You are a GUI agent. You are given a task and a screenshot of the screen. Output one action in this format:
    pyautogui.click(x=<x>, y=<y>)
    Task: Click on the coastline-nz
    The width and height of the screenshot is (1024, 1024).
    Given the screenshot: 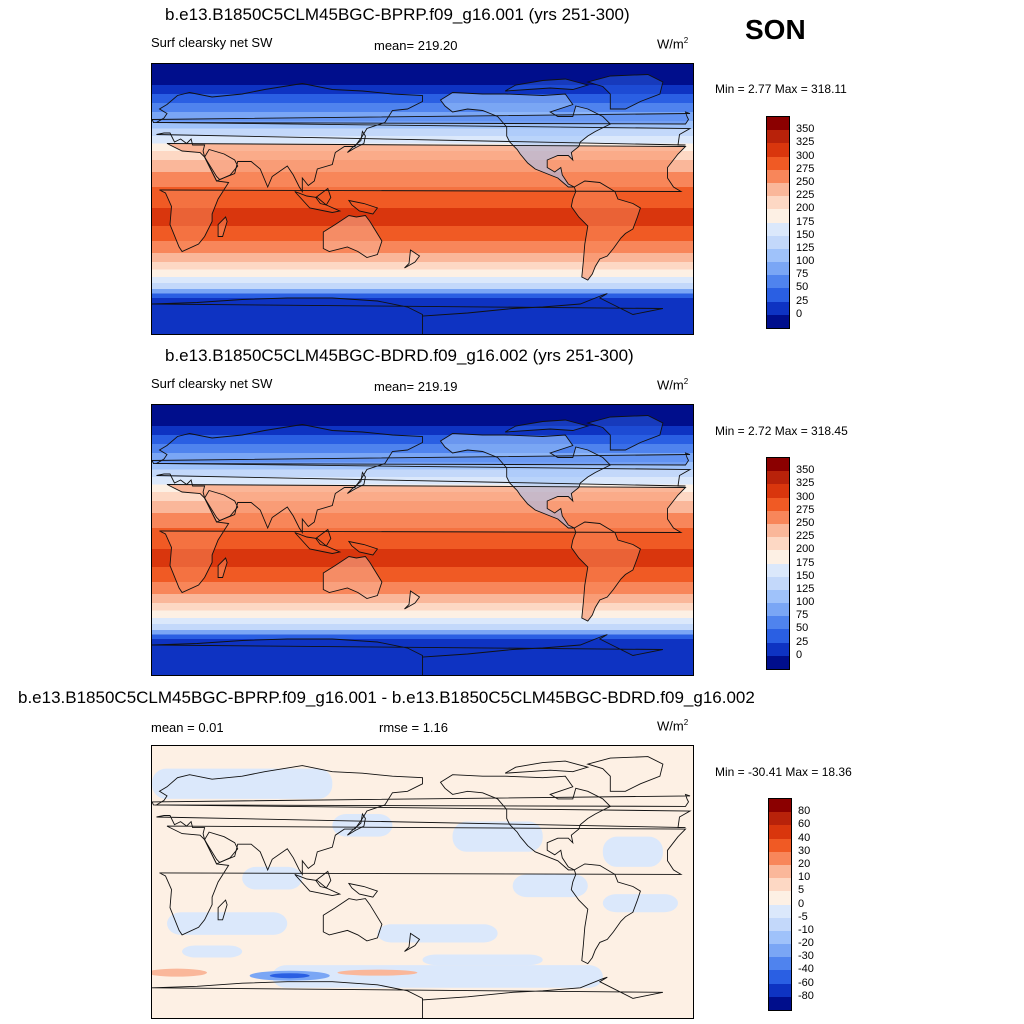 What is the action you would take?
    pyautogui.click(x=412, y=942)
    